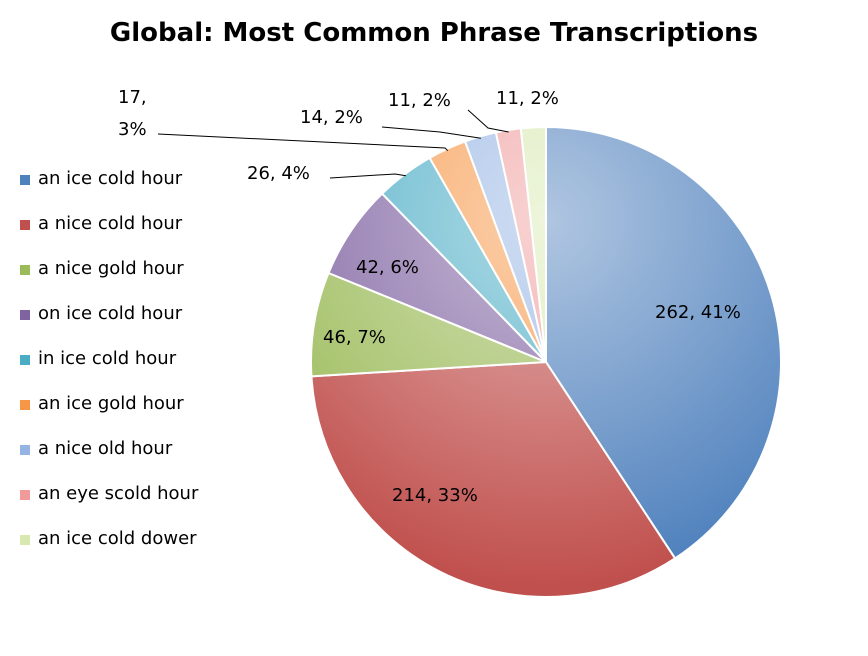  Describe the element at coordinates (387, 267) in the screenshot. I see `data-label: 42, 6%` at that location.